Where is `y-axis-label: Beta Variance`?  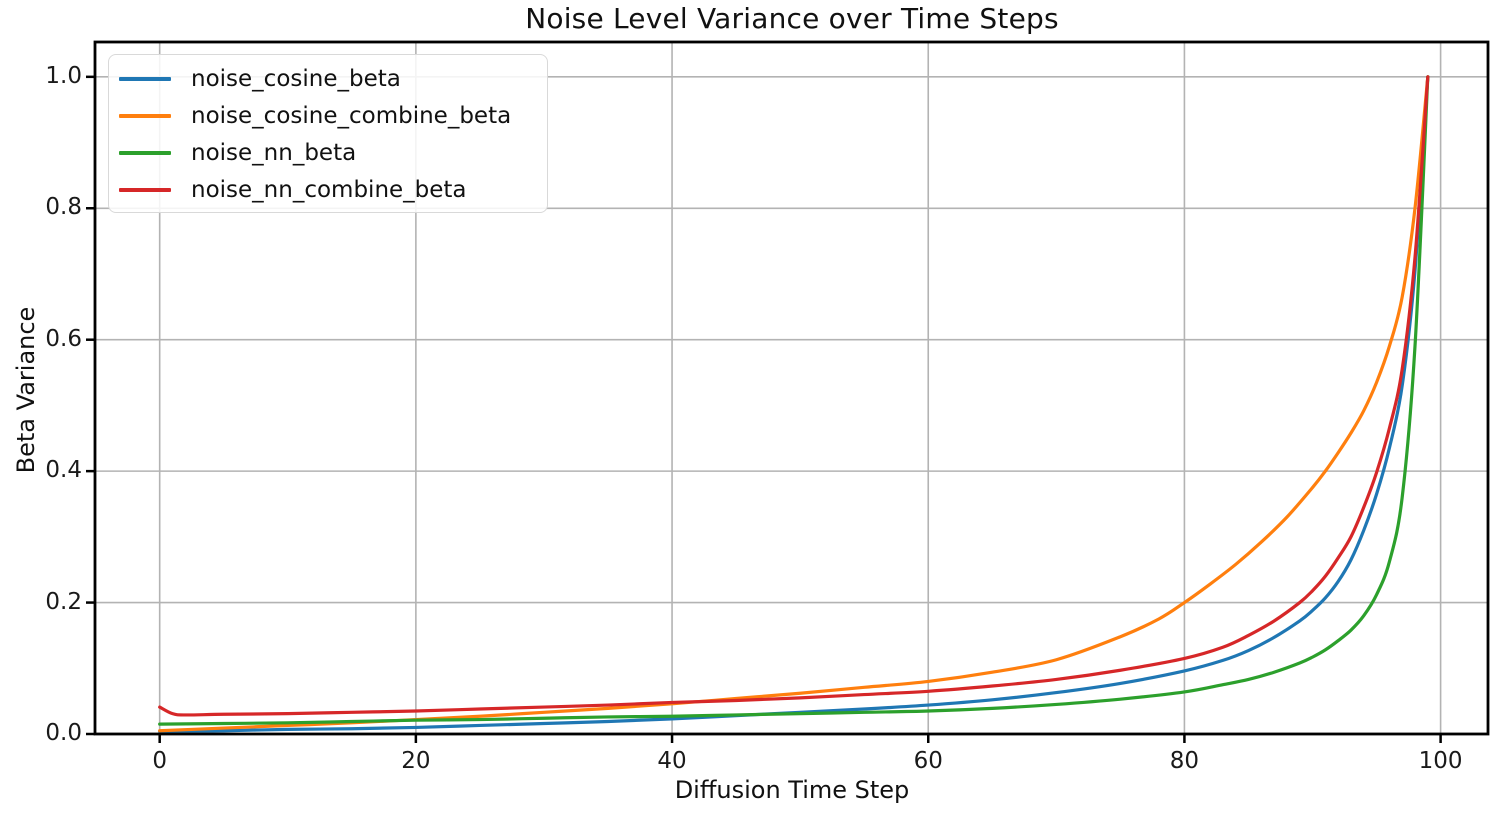 y-axis-label: Beta Variance is located at coordinates (26, 390).